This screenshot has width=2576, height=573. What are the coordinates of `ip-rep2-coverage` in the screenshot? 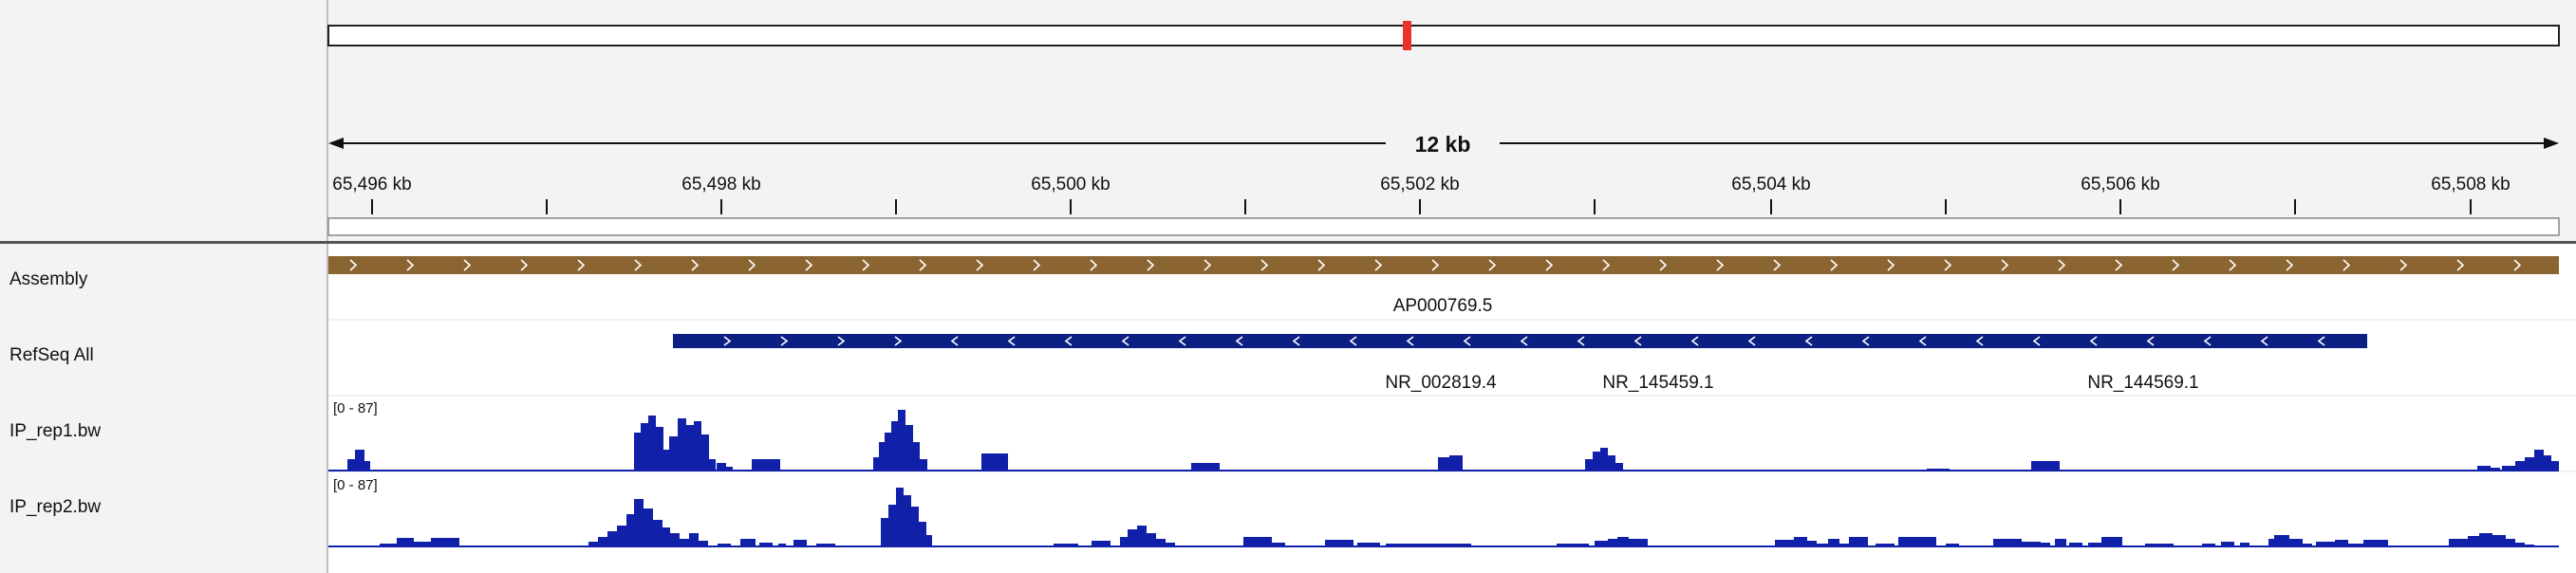 It's located at (1457, 517).